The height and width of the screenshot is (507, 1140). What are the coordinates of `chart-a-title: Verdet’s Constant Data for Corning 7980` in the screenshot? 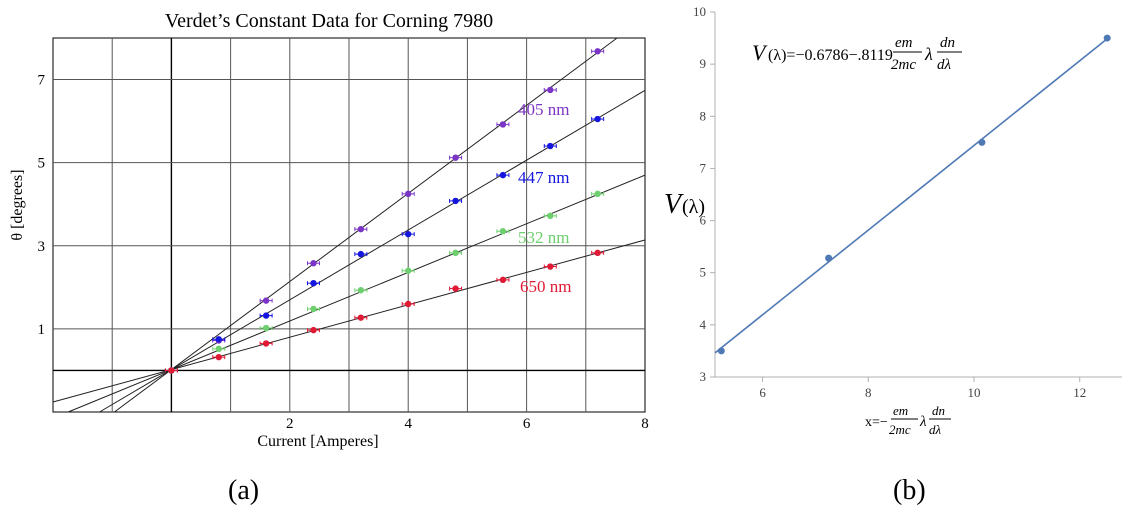 It's located at (329, 21).